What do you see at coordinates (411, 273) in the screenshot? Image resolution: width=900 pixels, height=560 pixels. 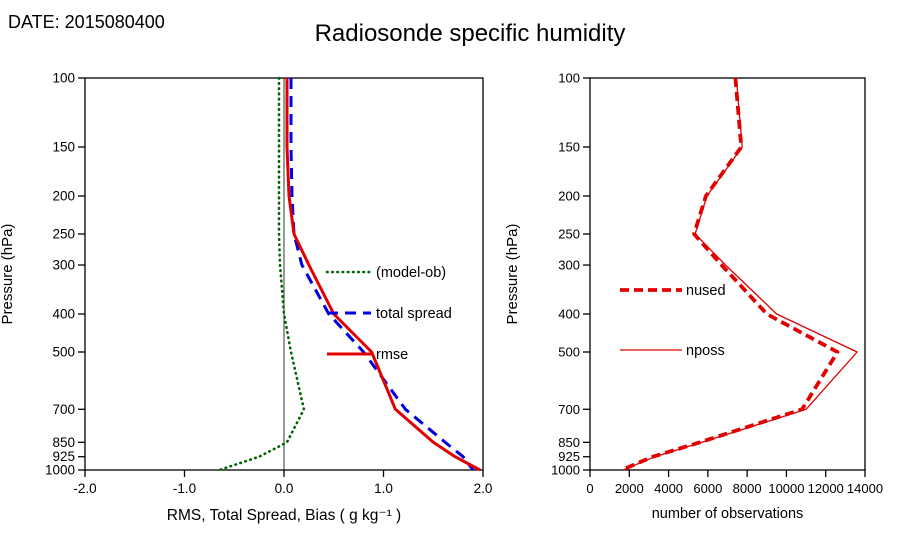 I see `legend-label-model-ob: (model-ob)` at bounding box center [411, 273].